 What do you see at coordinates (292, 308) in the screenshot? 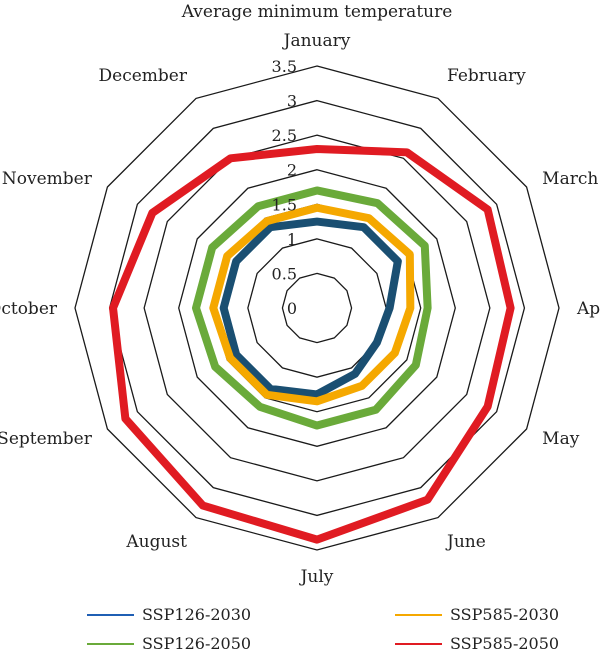
I see `tick-label: 0` at bounding box center [292, 308].